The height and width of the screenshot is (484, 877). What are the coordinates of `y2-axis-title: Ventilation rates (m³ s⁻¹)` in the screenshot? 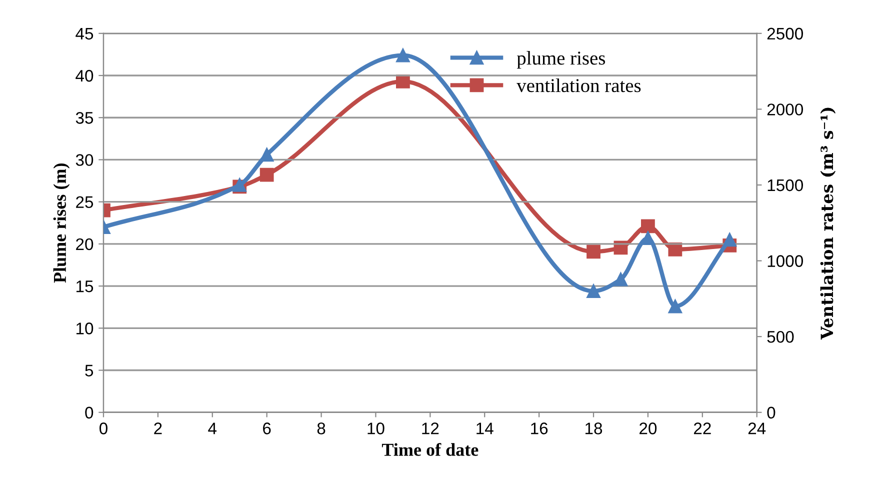 It's located at (828, 224).